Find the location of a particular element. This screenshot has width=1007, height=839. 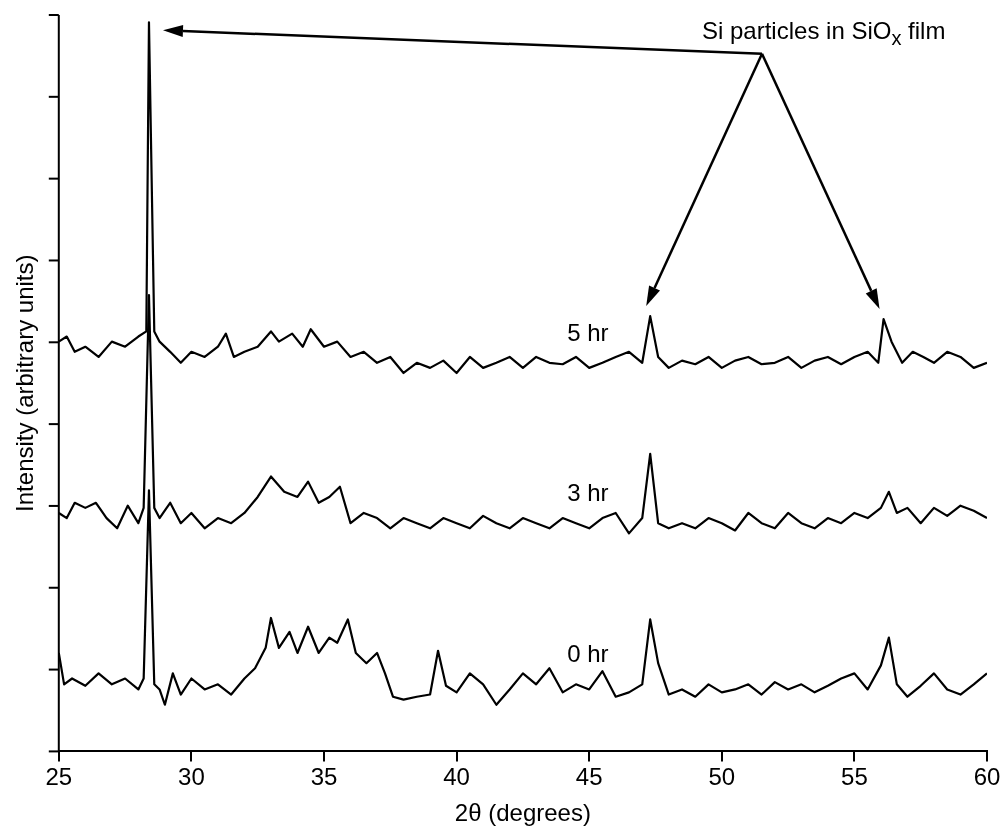

x-tick-label: 45 is located at coordinates (589, 777).